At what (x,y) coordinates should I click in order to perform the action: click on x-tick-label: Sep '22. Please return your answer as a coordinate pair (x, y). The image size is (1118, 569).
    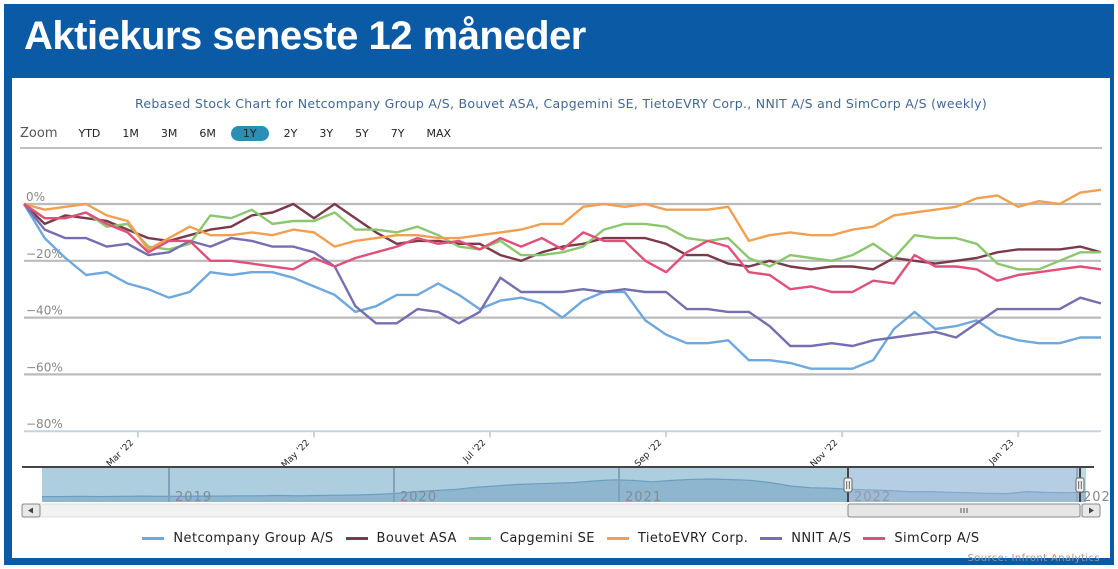
    Looking at the image, I should click on (648, 453).